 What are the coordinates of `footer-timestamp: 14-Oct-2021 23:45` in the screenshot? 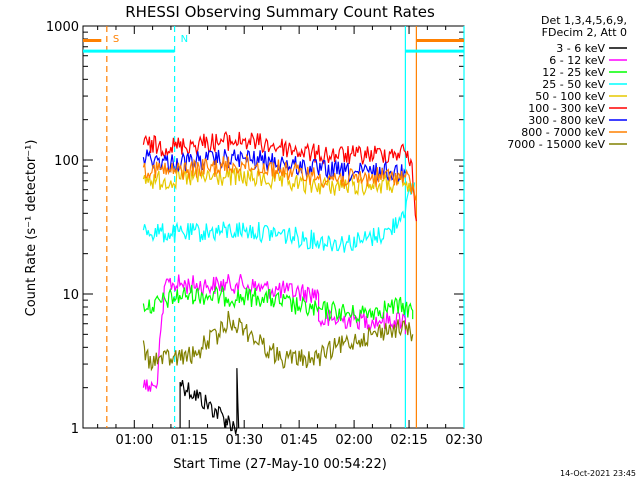 It's located at (598, 473).